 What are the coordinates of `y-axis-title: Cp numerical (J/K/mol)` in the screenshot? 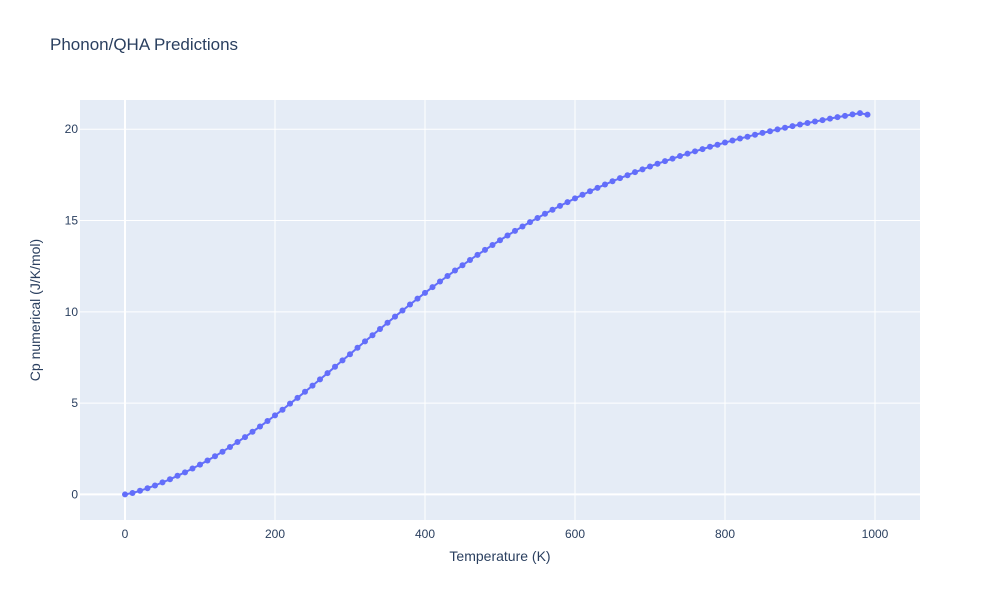 It's located at (35, 310).